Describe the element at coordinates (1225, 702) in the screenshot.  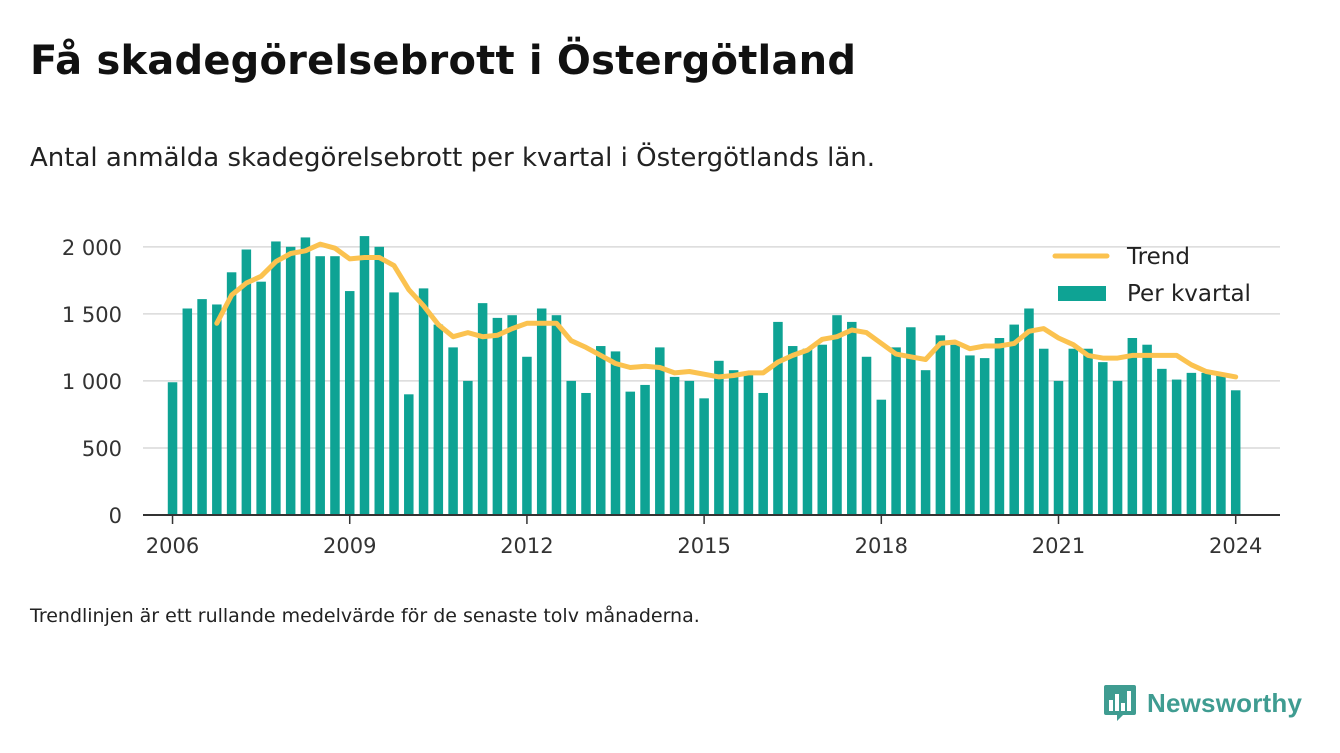
I see `brand-name: Newsworthy` at that location.